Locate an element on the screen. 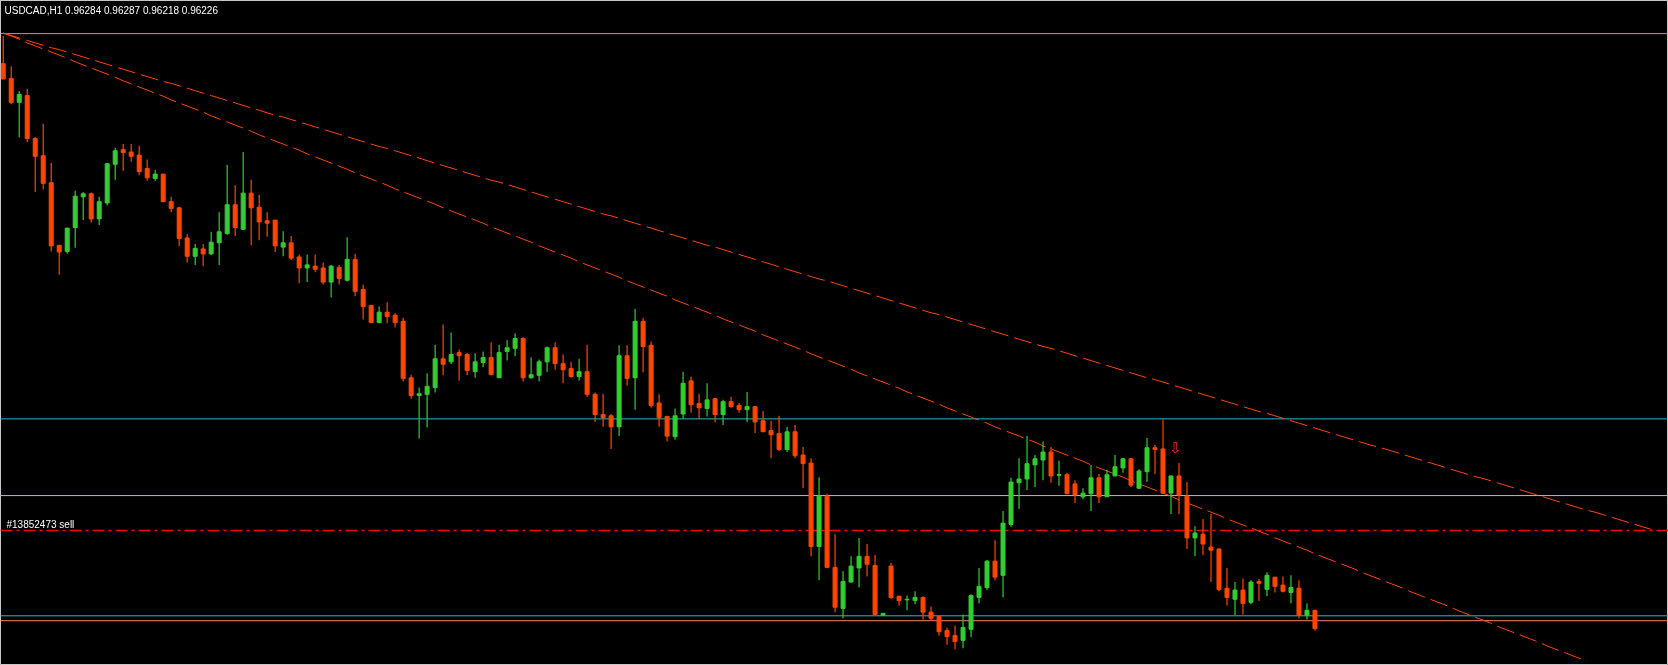 The width and height of the screenshot is (1668, 665). annotation: ⇩ is located at coordinates (1175, 447).